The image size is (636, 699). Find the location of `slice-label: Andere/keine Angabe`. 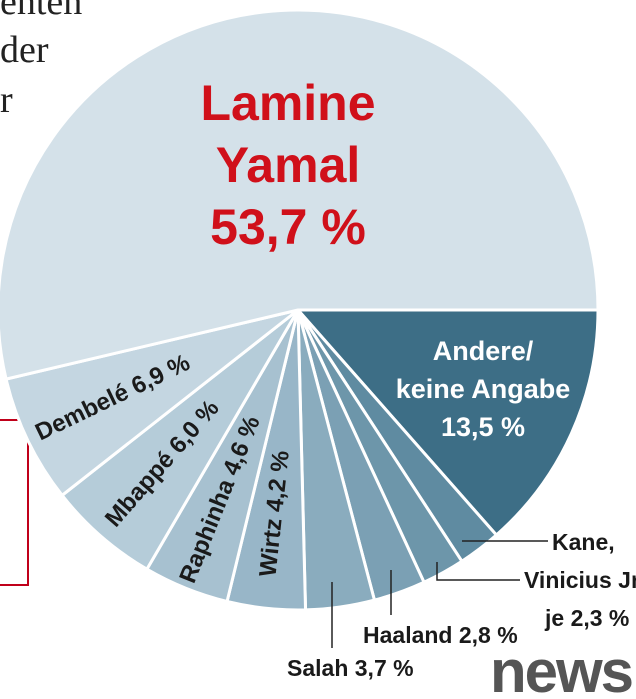

slice-label: Andere/keine Angabe is located at coordinates (483, 370).